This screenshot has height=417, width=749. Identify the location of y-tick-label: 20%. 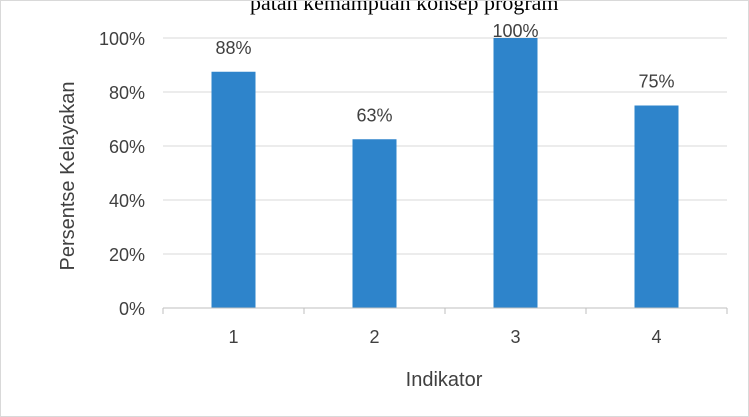
(127, 255).